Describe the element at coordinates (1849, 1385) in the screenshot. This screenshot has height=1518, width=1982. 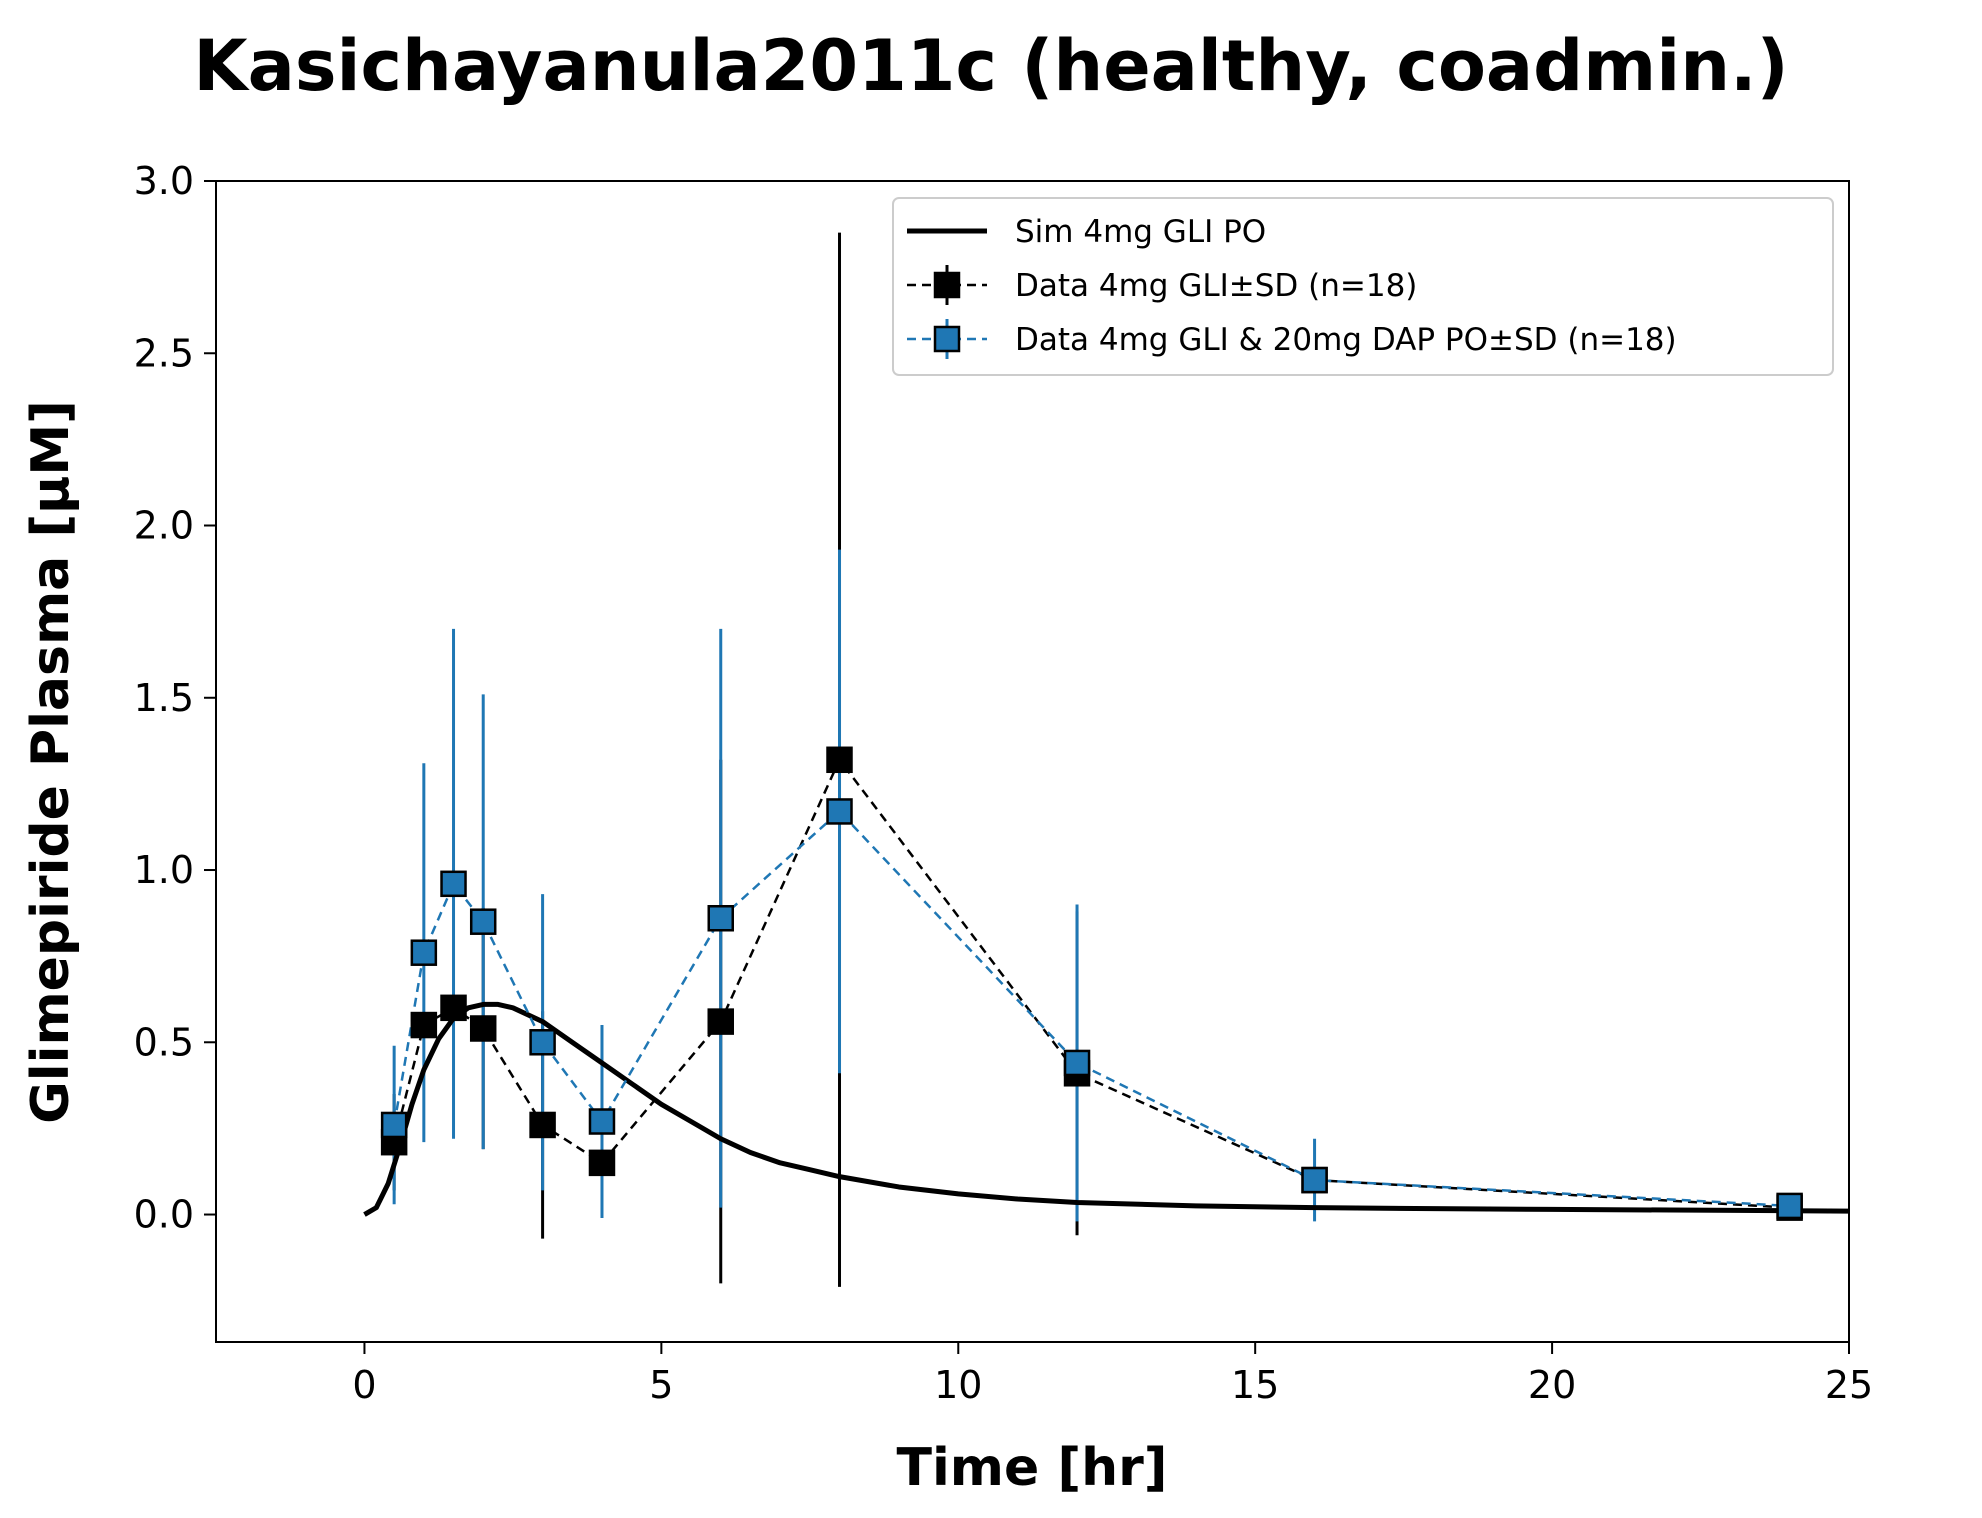
I see `x-tick-label: 25` at that location.